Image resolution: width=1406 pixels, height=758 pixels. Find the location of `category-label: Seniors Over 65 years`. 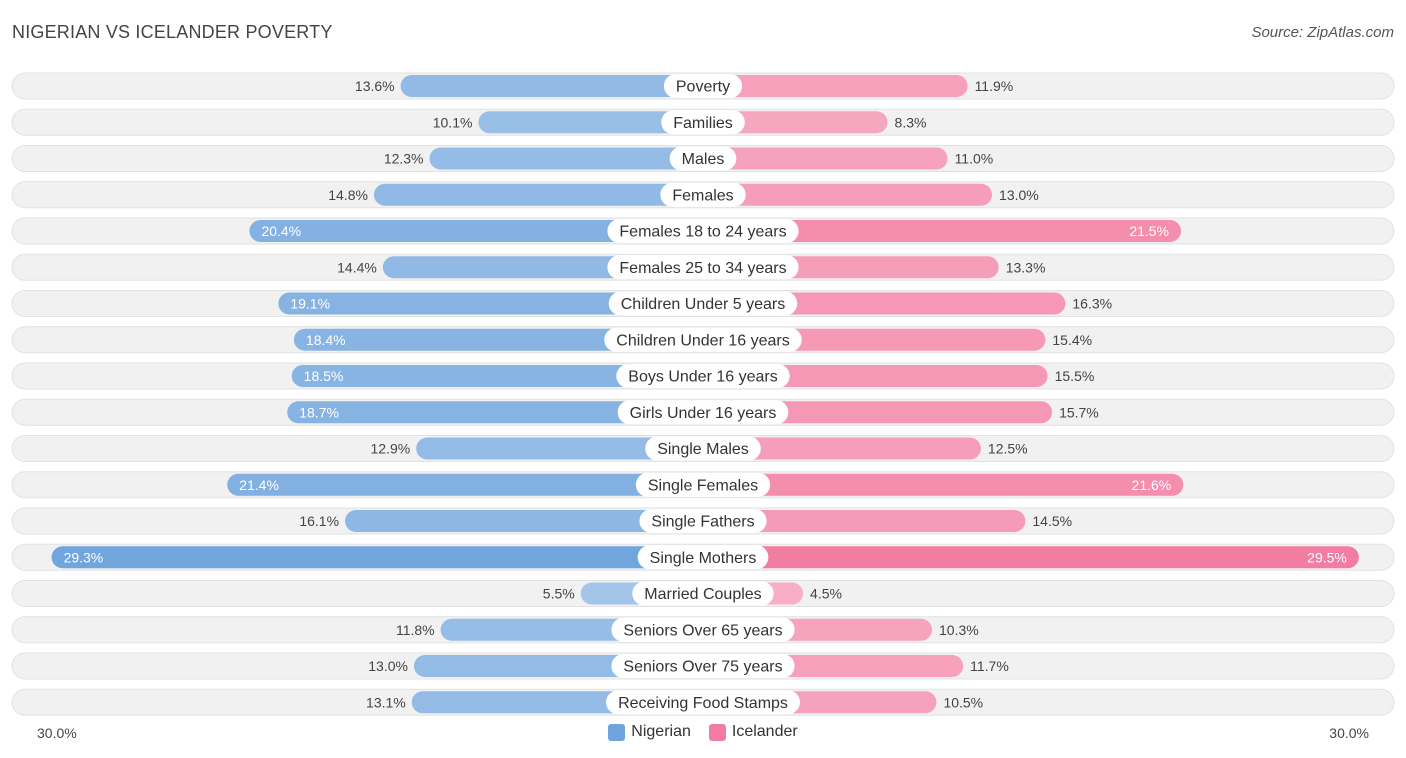

category-label: Seniors Over 65 years is located at coordinates (702, 630).